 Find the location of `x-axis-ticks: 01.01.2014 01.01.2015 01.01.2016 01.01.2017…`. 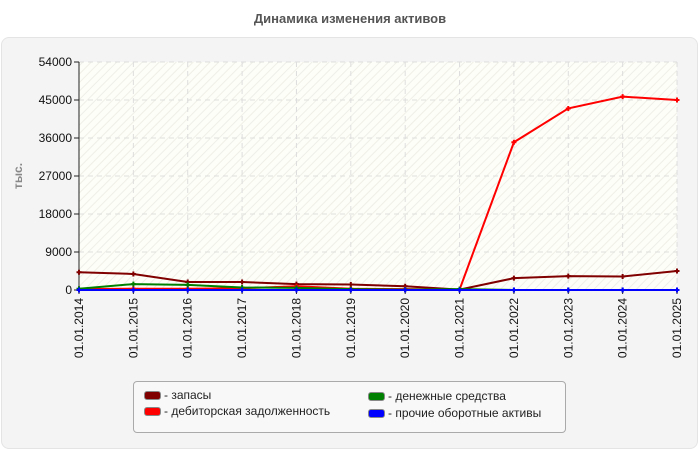

x-axis-ticks: 01.01.2014 01.01.2015 01.01.2016 01.01.2017… is located at coordinates (378, 324).